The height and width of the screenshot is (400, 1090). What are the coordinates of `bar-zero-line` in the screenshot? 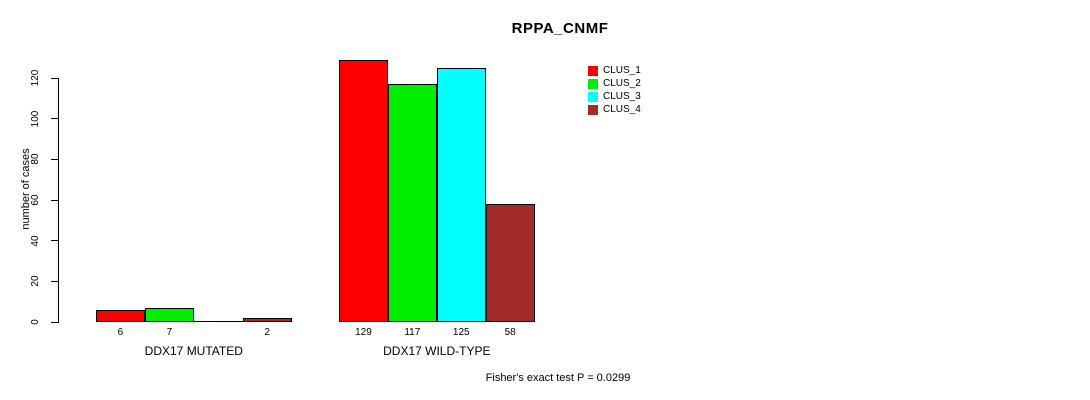 It's located at (218, 321).